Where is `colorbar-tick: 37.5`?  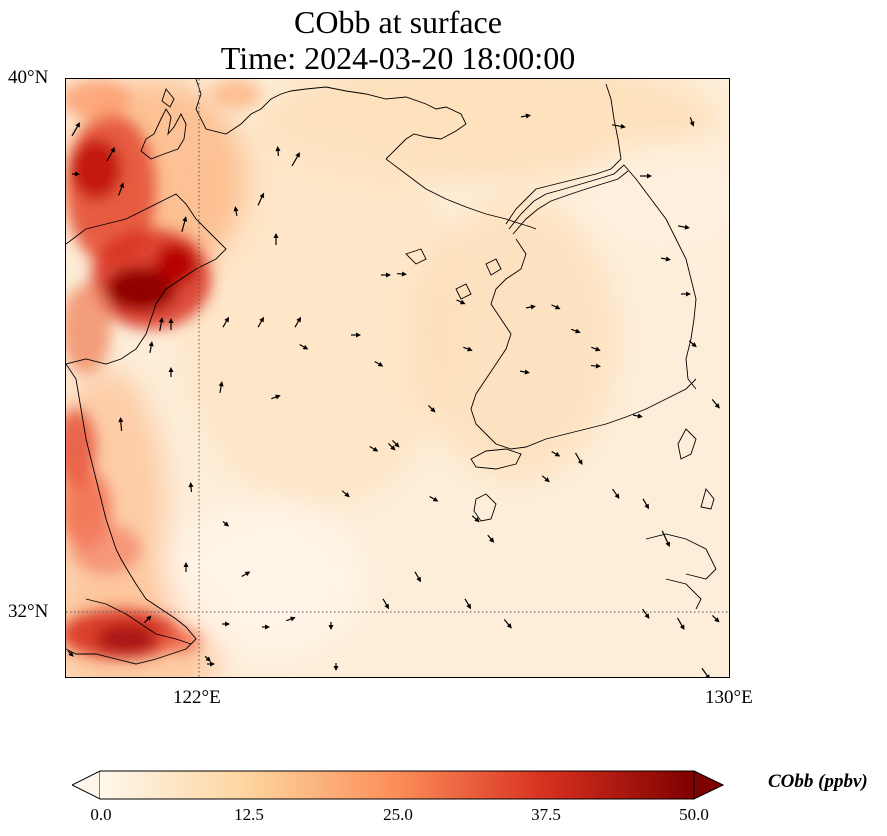
colorbar-tick: 37.5 is located at coordinates (546, 814).